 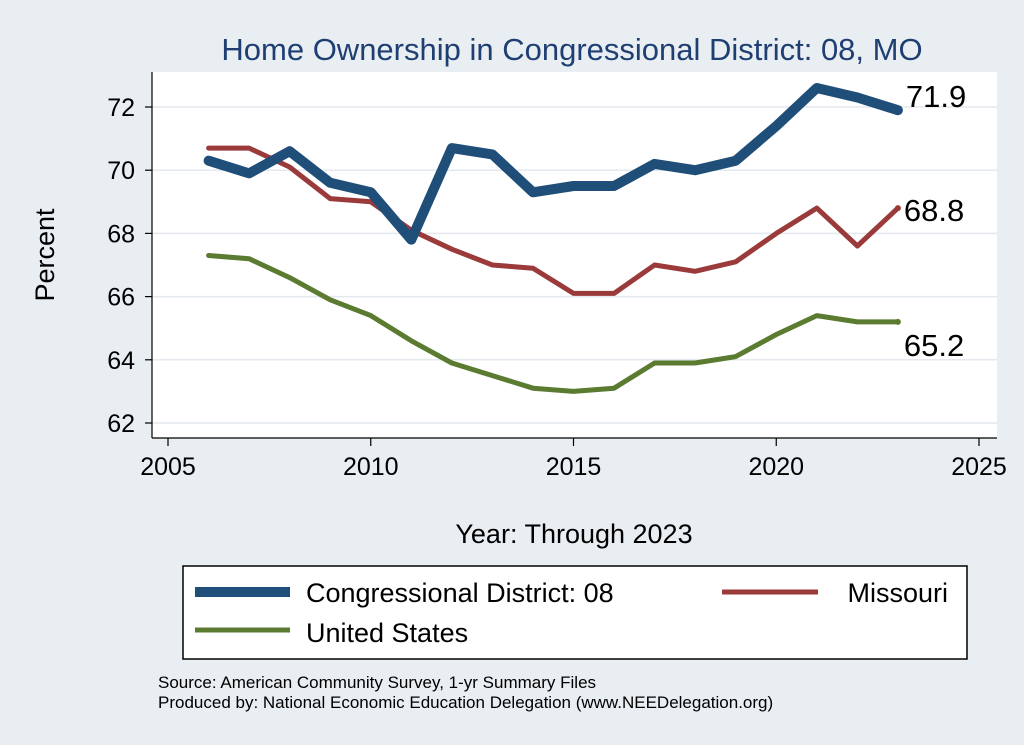 I want to click on x-axis-label: Year: Through 2023, so click(x=573, y=534).